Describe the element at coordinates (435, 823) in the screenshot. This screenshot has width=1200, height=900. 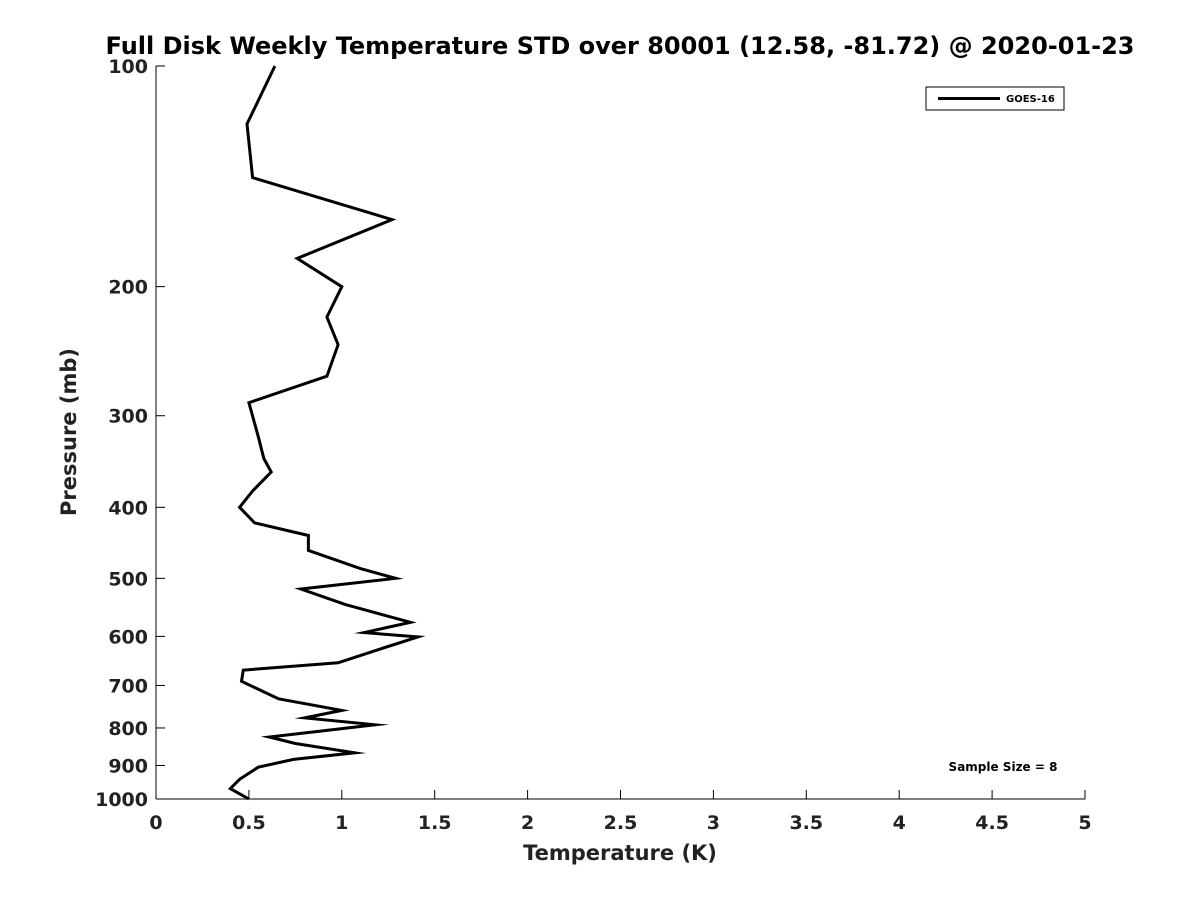
I see `x-tick-label: 1.5` at that location.